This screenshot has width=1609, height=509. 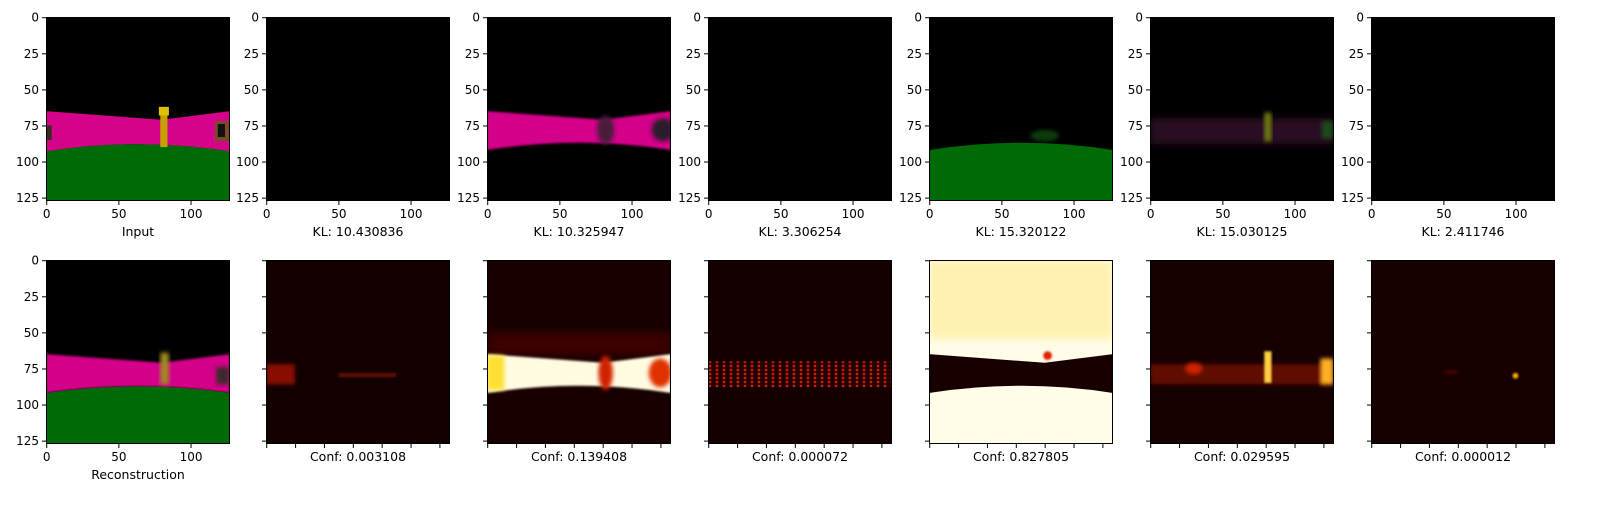 What do you see at coordinates (1242, 231) in the screenshot?
I see `panel-caption: KL: 15.030125` at bounding box center [1242, 231].